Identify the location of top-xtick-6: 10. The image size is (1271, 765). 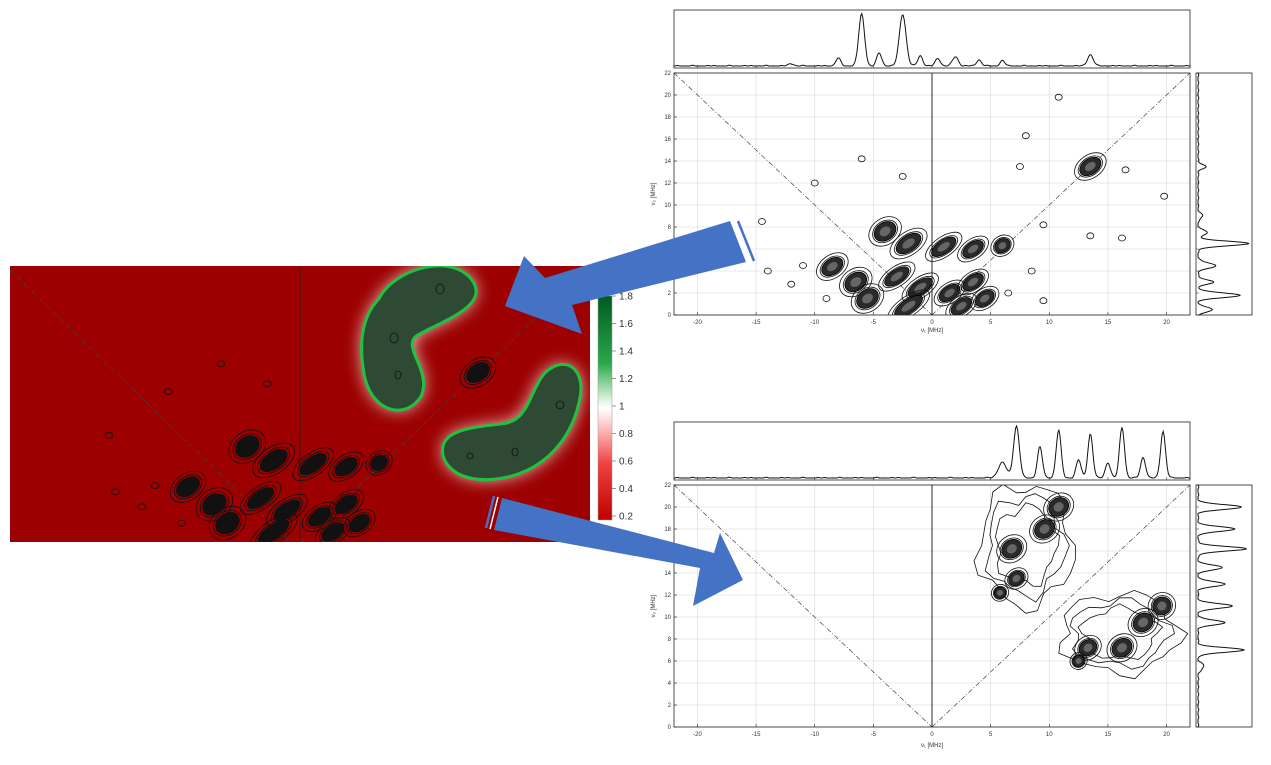
(1049, 323).